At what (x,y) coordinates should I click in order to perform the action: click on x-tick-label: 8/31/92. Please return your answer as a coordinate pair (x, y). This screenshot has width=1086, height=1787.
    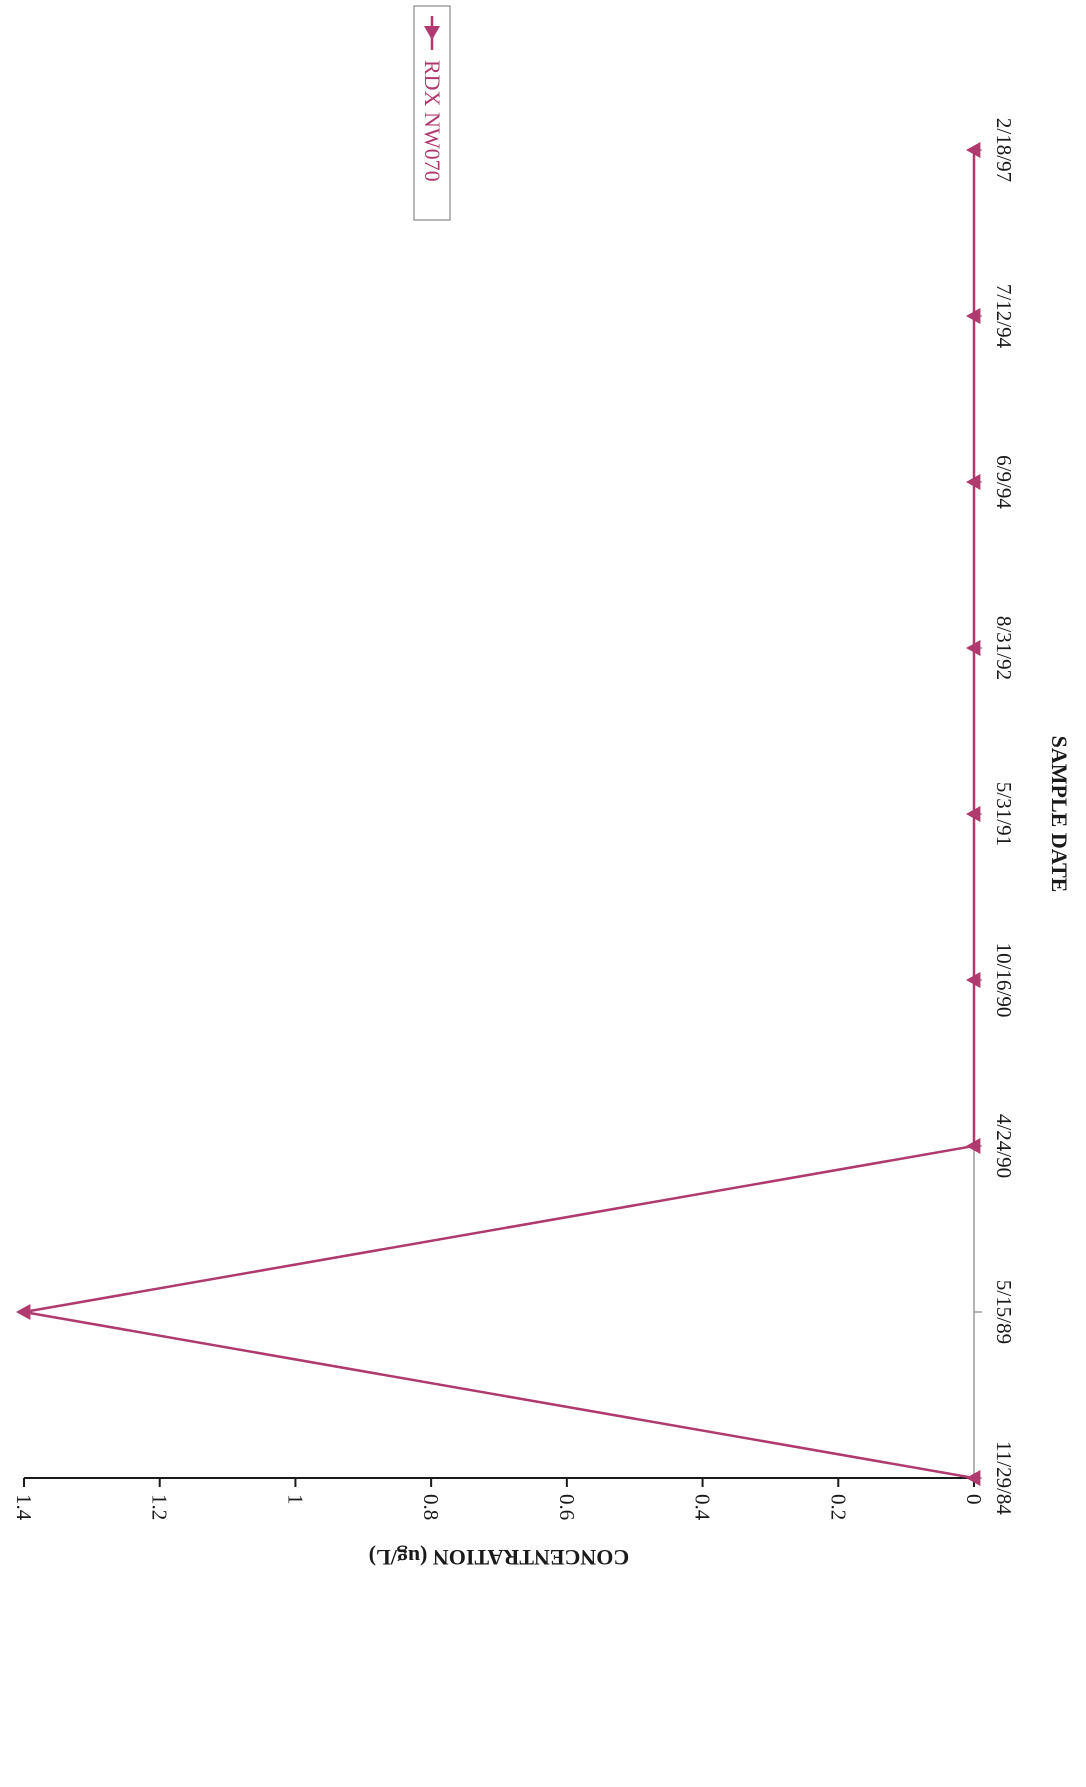
    Looking at the image, I should click on (1004, 648).